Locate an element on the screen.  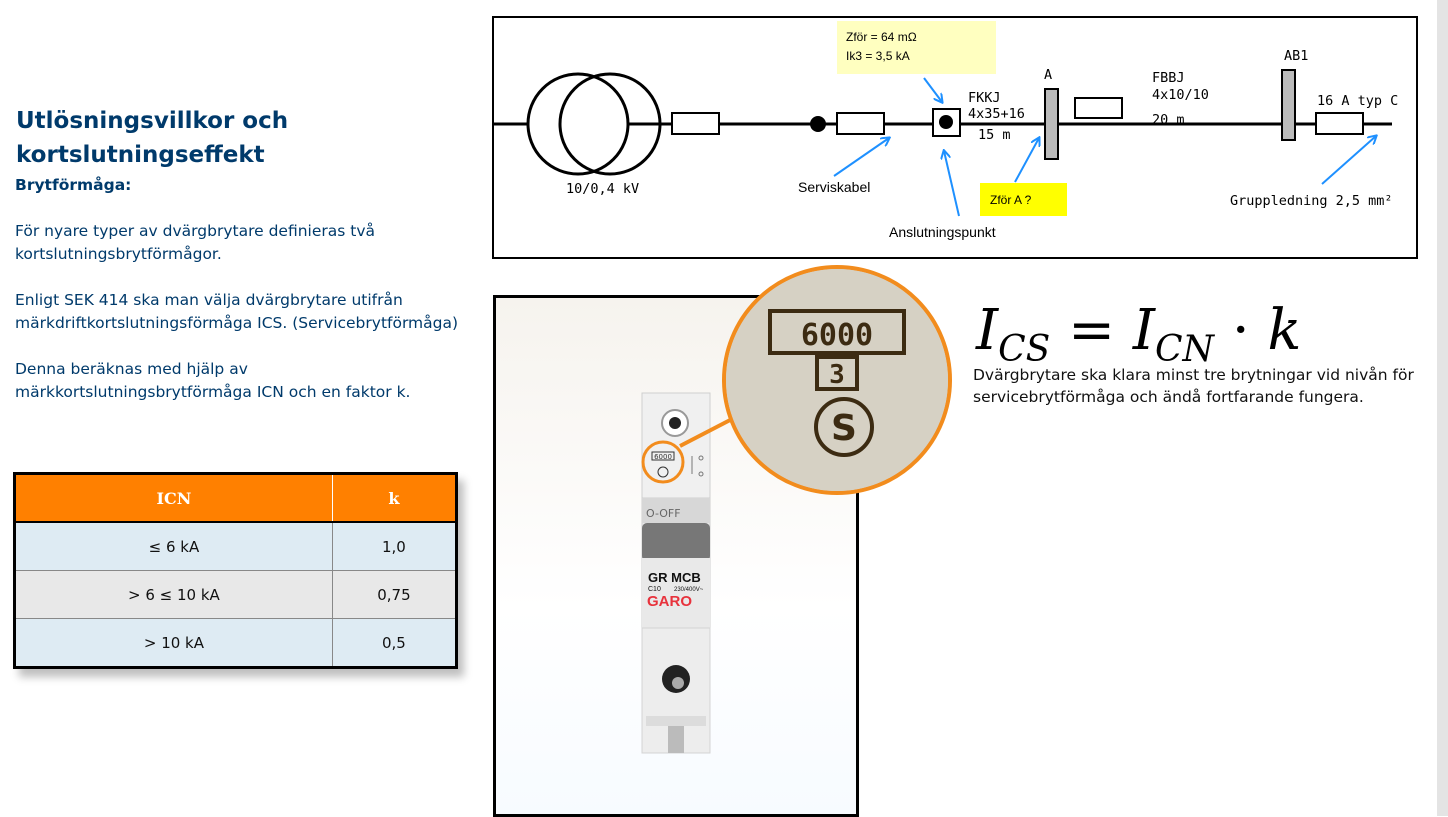
transformer-icon is located at coordinates (578, 124).